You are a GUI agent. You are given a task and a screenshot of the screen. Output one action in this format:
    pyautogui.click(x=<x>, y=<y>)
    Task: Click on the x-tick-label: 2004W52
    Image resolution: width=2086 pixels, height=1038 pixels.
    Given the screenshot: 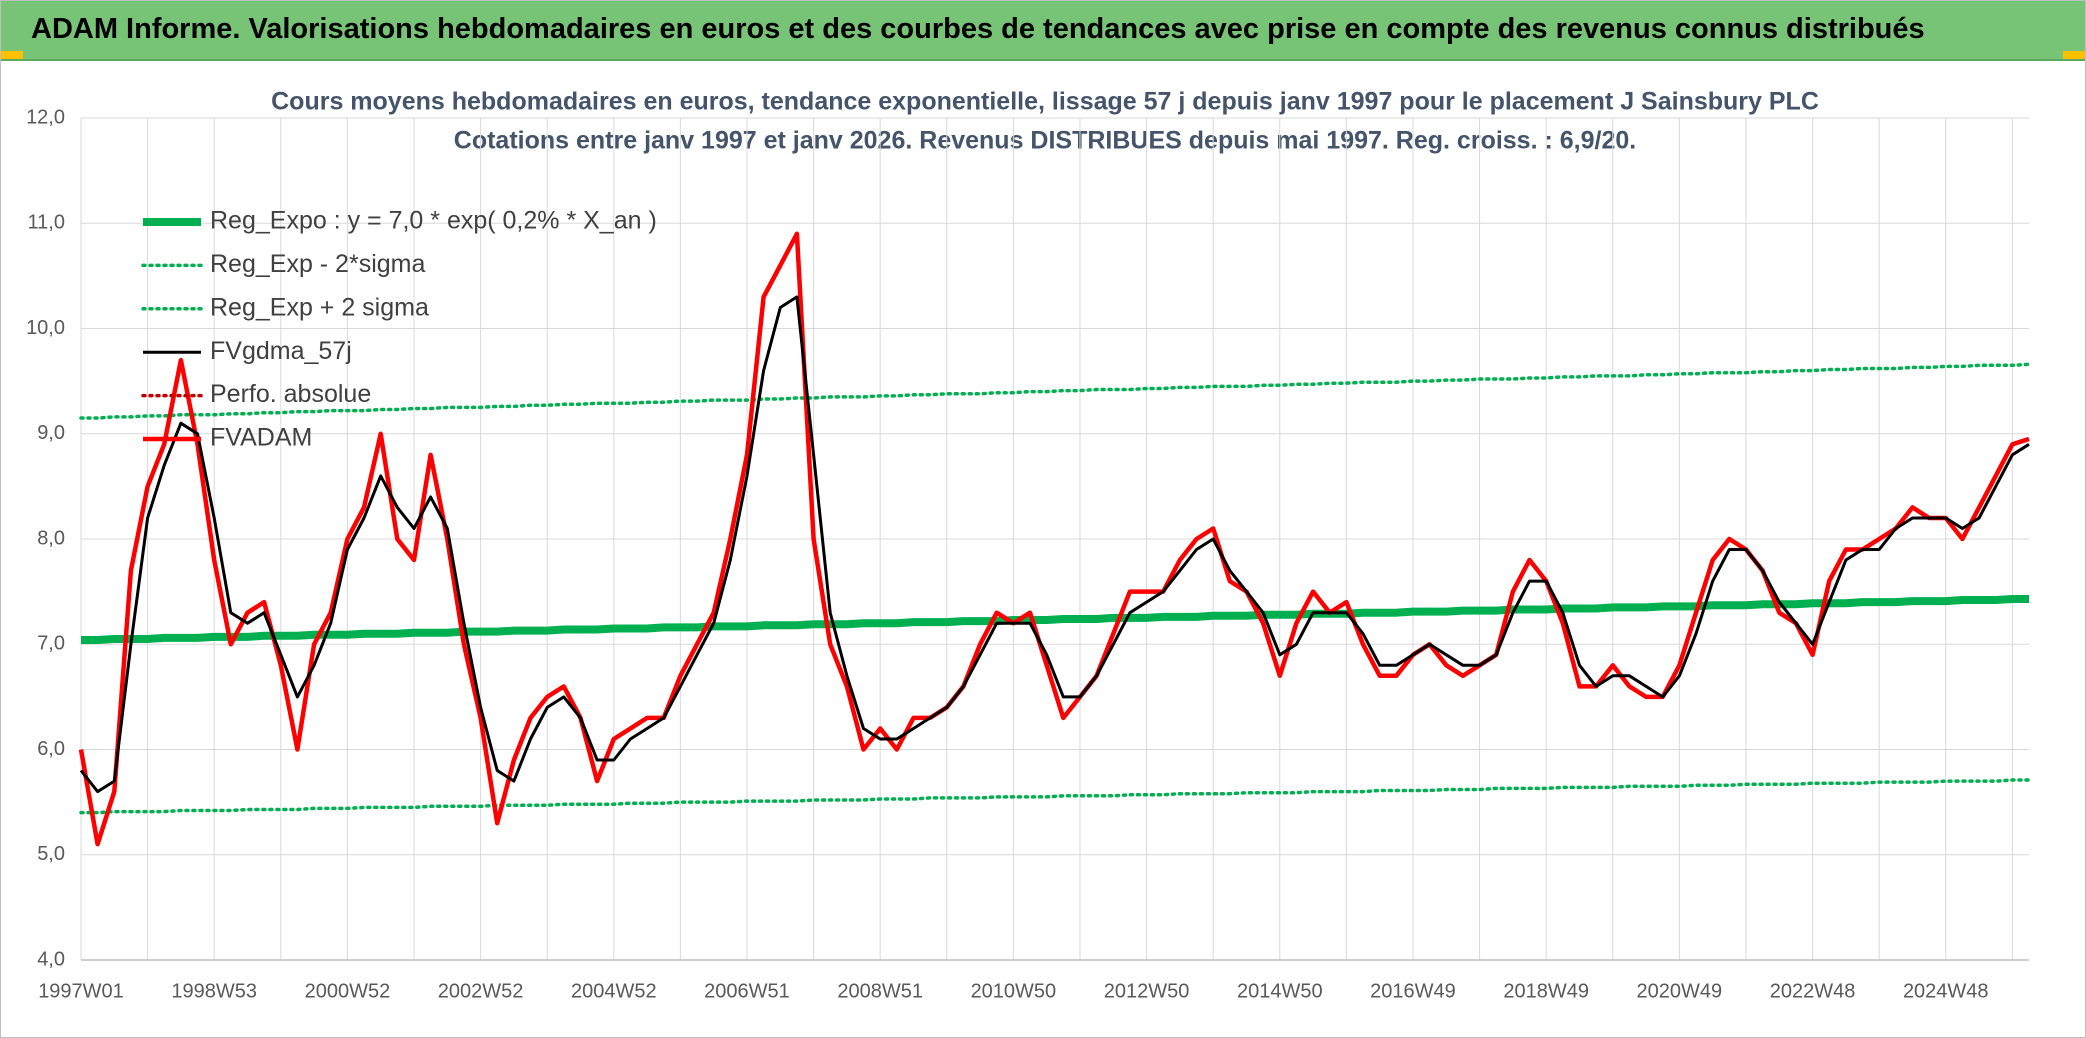 What is the action you would take?
    pyautogui.click(x=614, y=991)
    